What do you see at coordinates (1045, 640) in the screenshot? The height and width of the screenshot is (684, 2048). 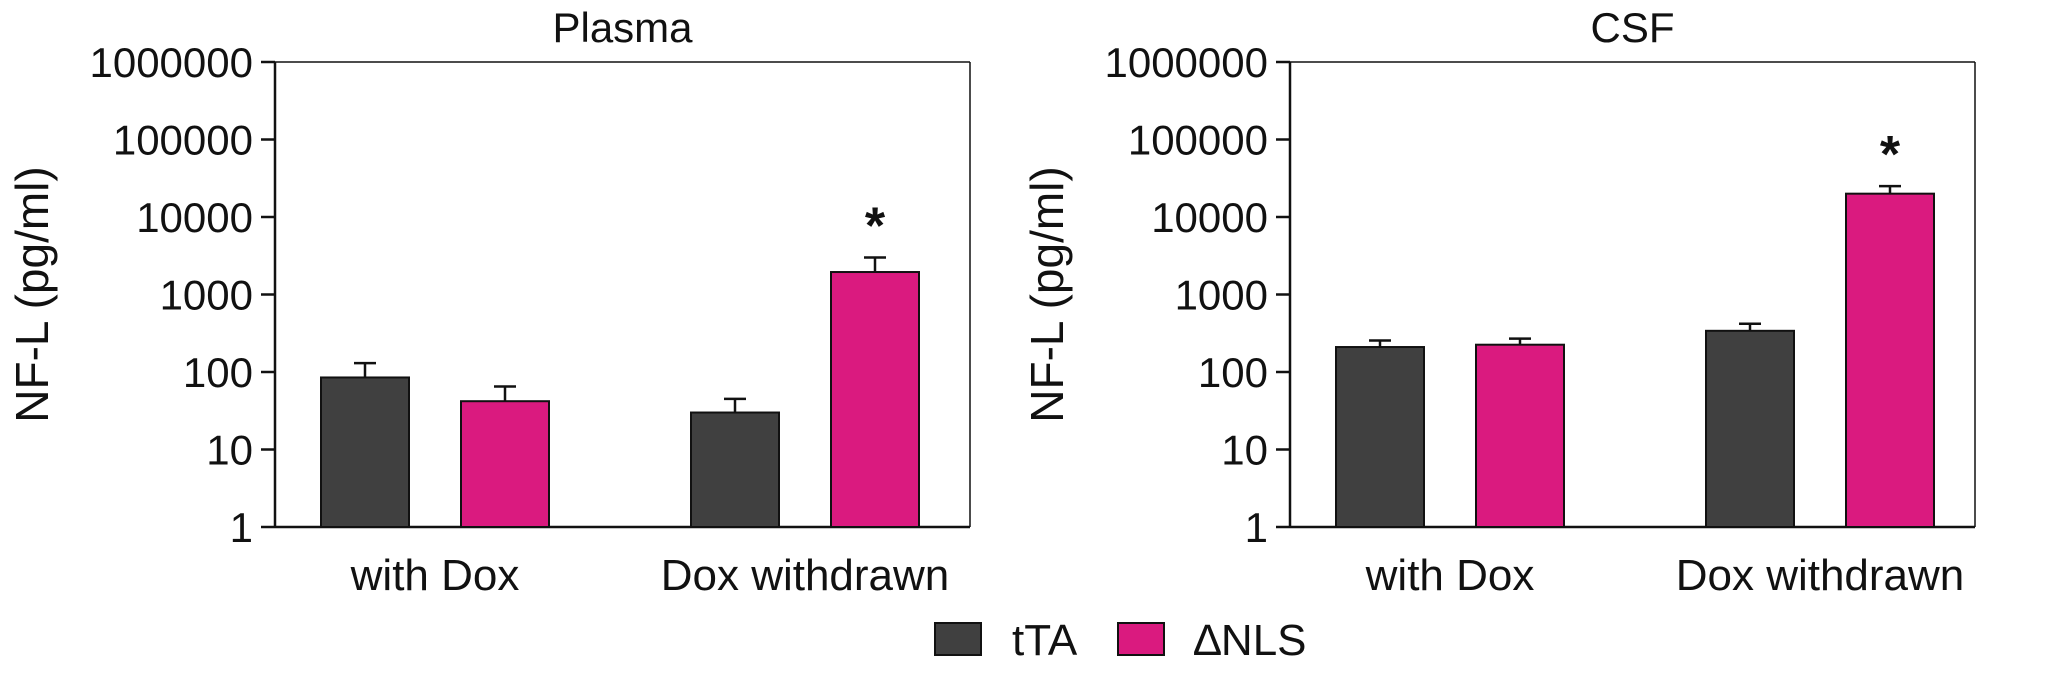 I see `legend-label-tta: tTA` at bounding box center [1045, 640].